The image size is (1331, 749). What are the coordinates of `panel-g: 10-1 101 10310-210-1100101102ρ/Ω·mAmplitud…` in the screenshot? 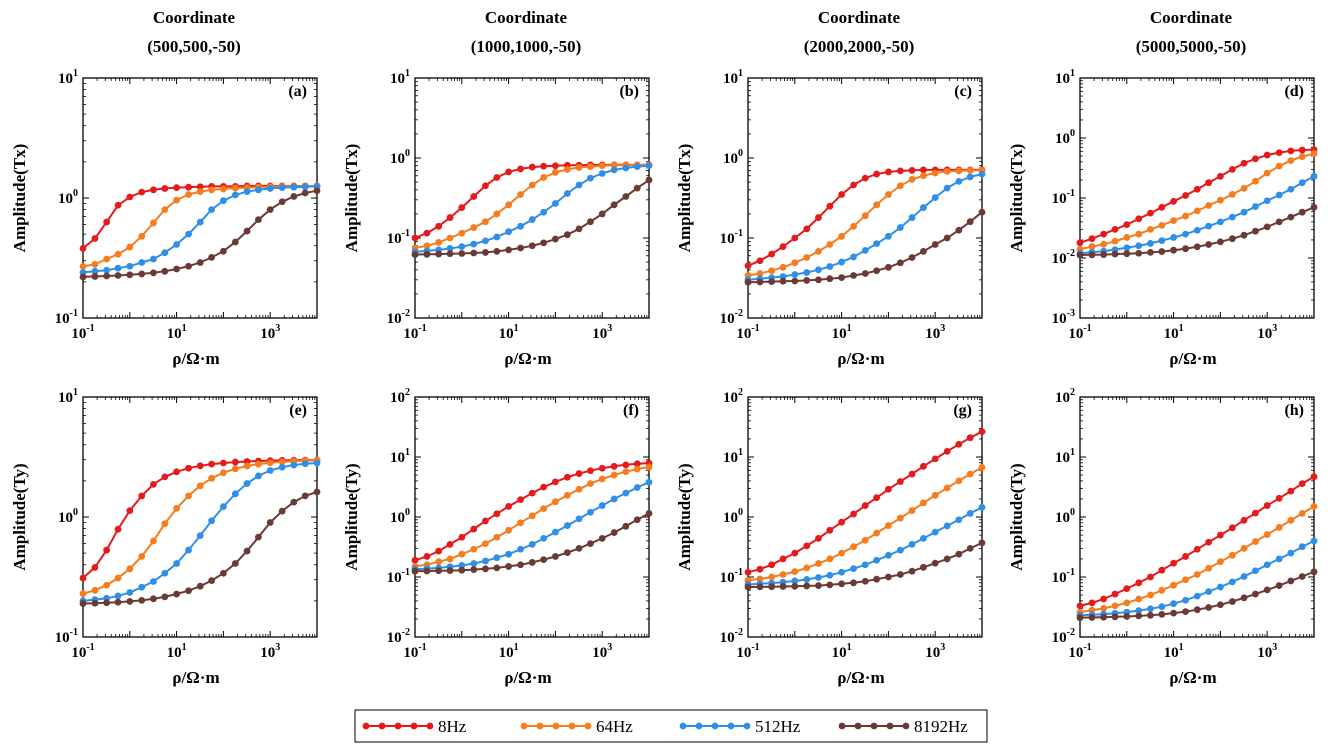 It's located at (830, 537).